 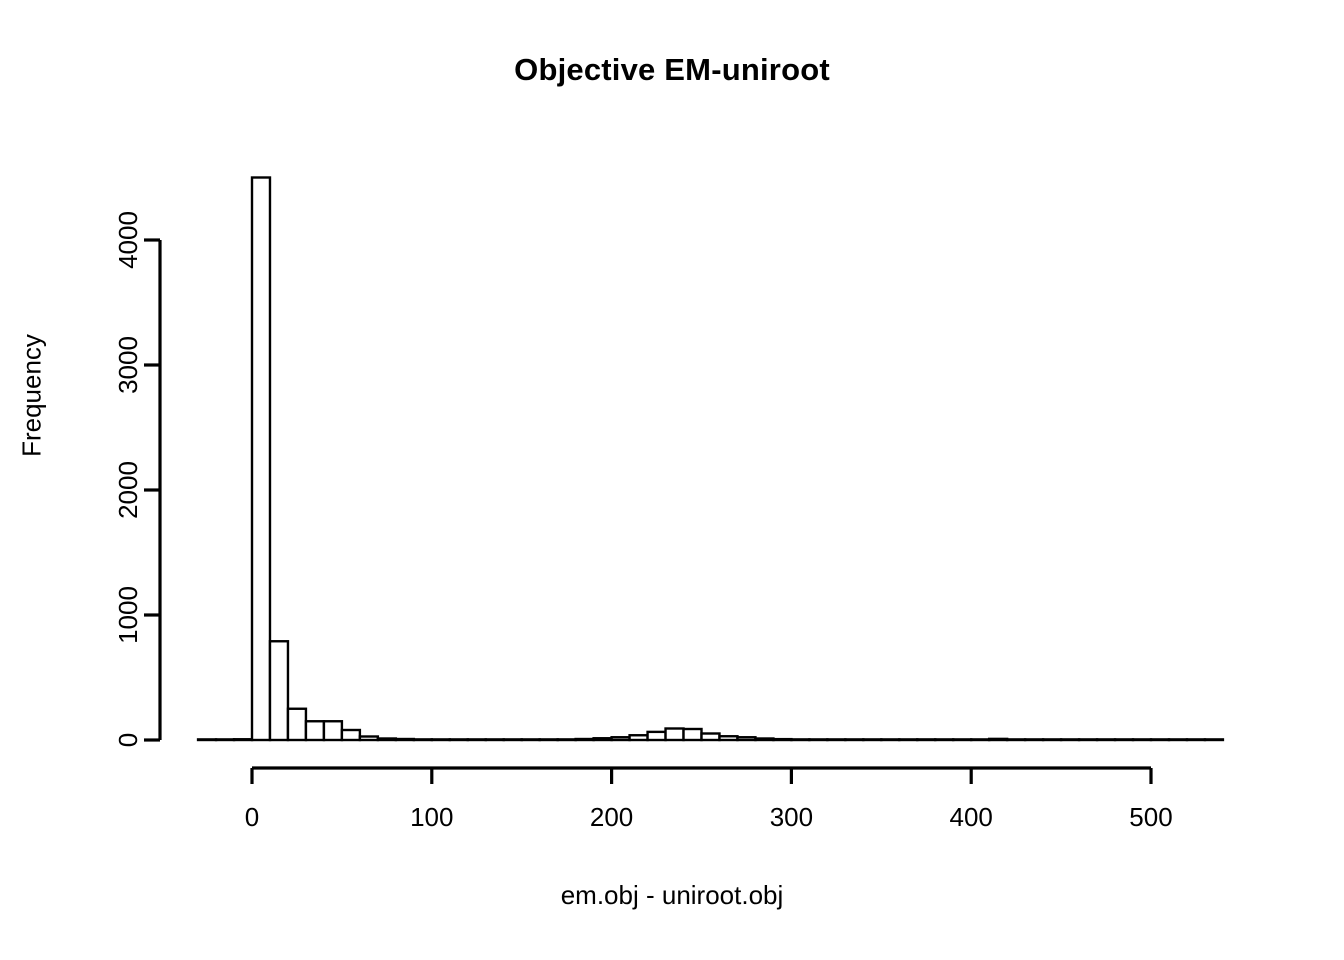 What do you see at coordinates (611, 817) in the screenshot?
I see `x-tick-label: 200` at bounding box center [611, 817].